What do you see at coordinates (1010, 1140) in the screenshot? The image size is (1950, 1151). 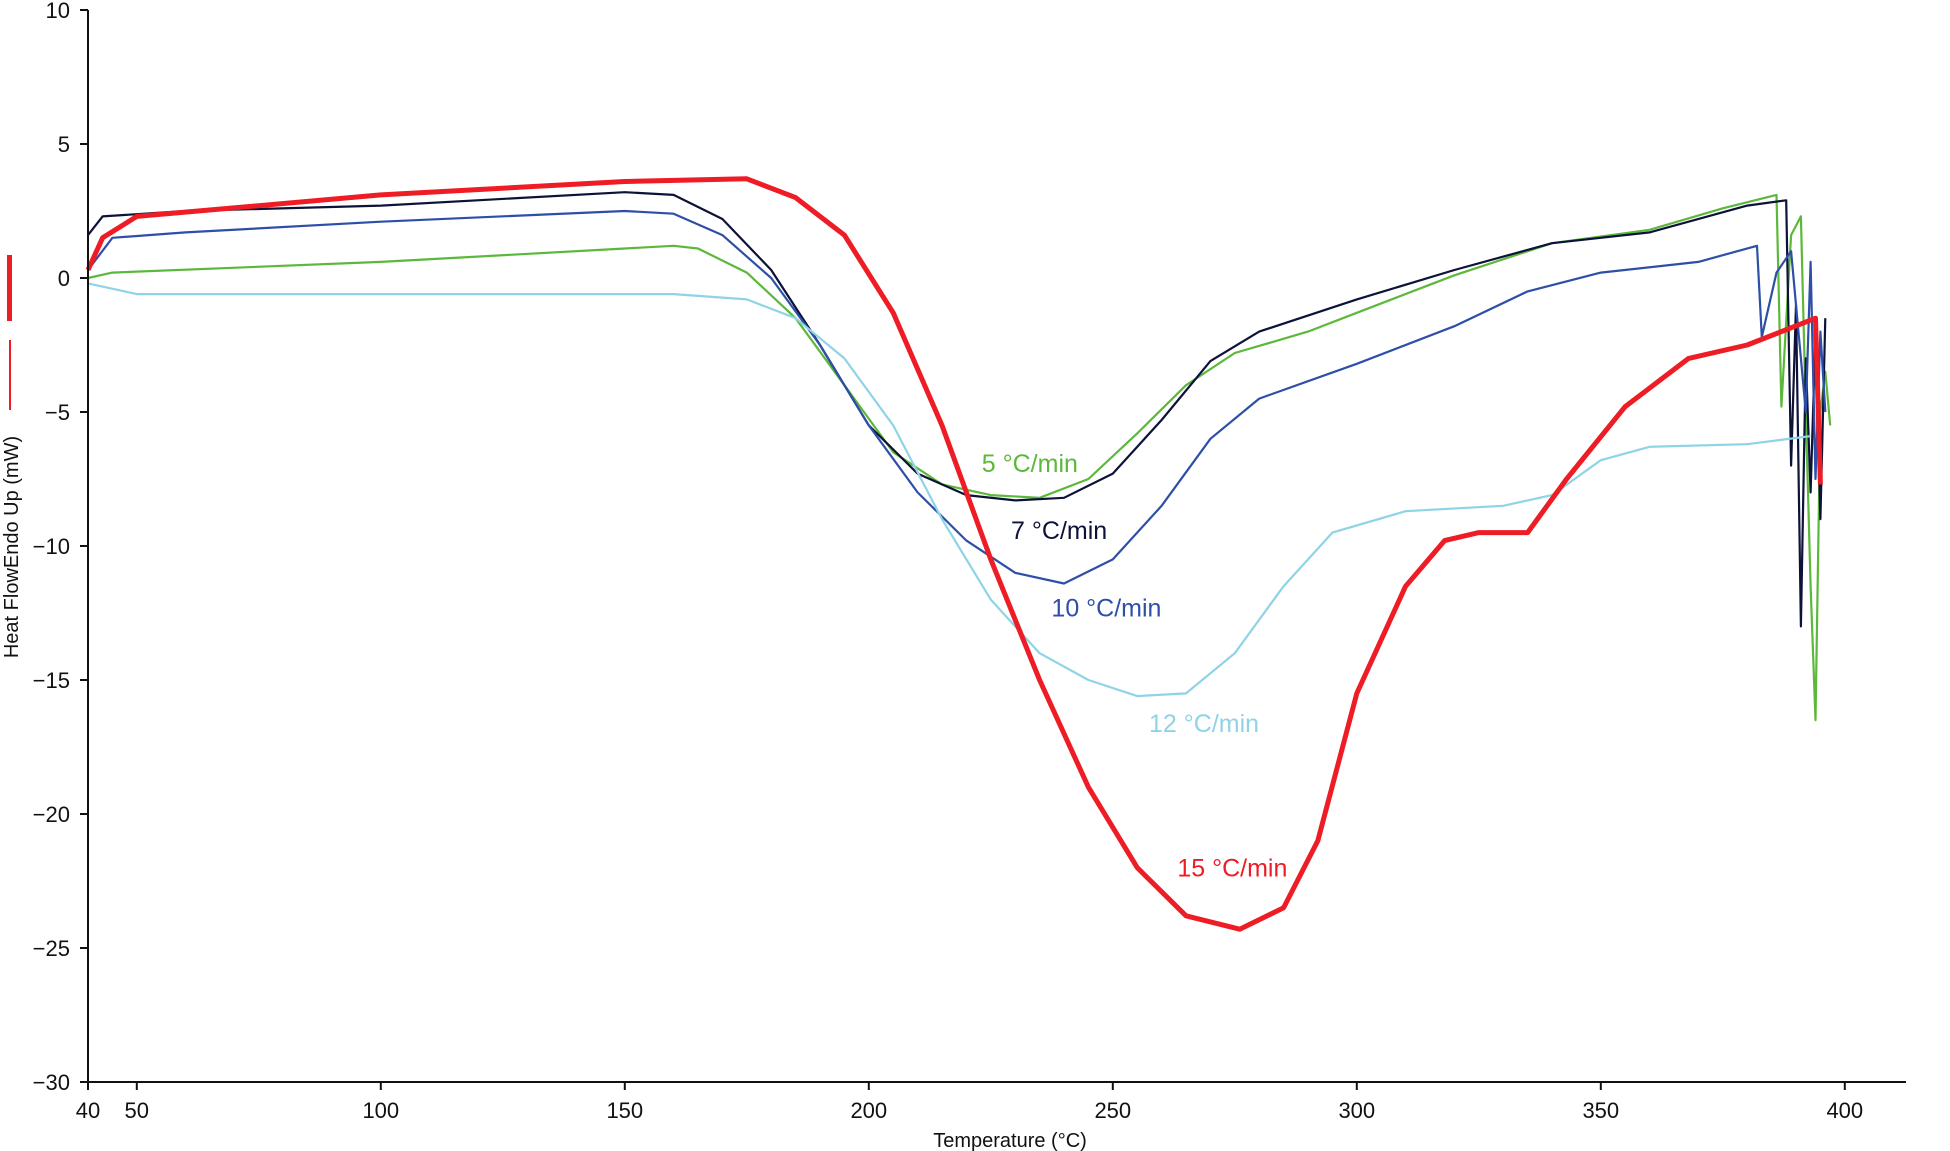 I see `x-axis-label: Temperature (°C)` at bounding box center [1010, 1140].